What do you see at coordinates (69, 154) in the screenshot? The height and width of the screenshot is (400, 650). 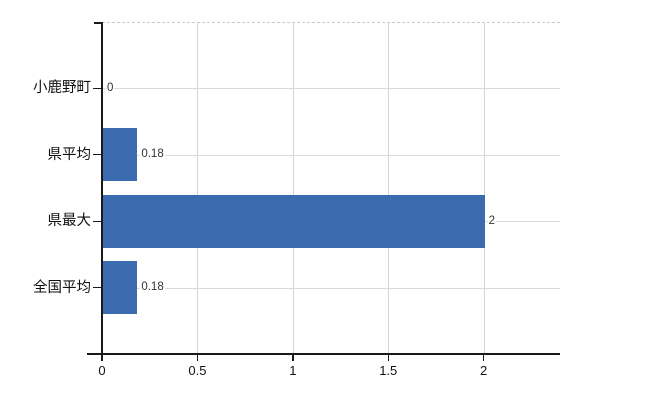 I see `category-label: 県平均` at bounding box center [69, 154].